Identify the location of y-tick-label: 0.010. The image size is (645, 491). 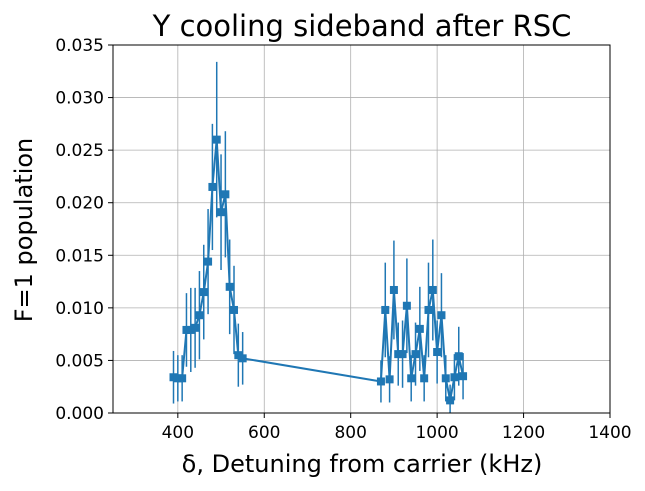
(79, 309).